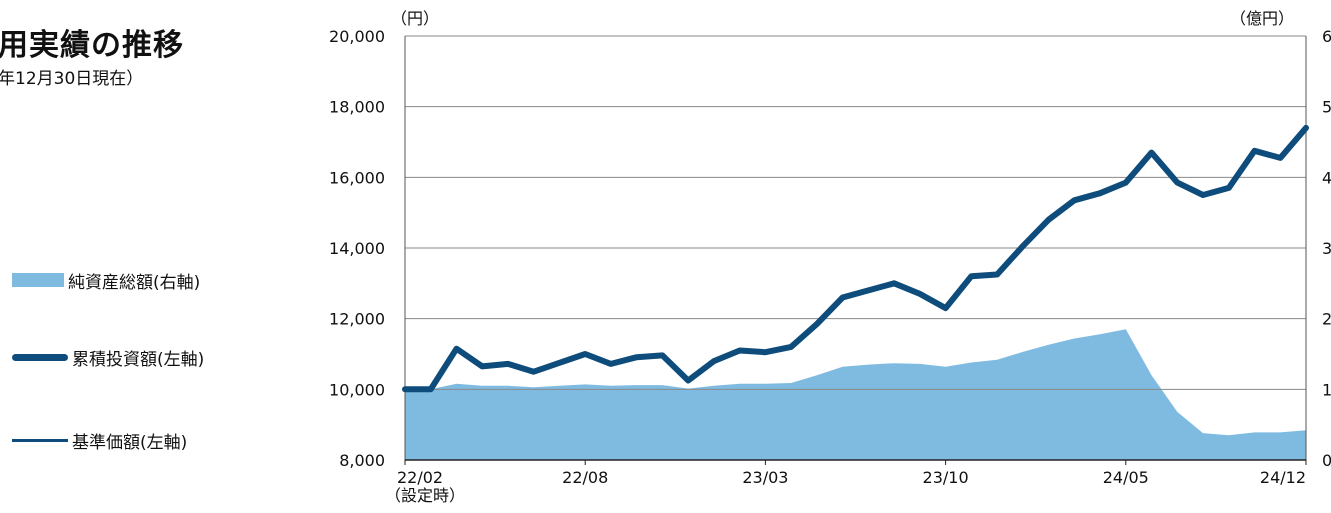 The image size is (1331, 513). I want to click on legend-item-nav: 基準価額(左軸), so click(100, 440).